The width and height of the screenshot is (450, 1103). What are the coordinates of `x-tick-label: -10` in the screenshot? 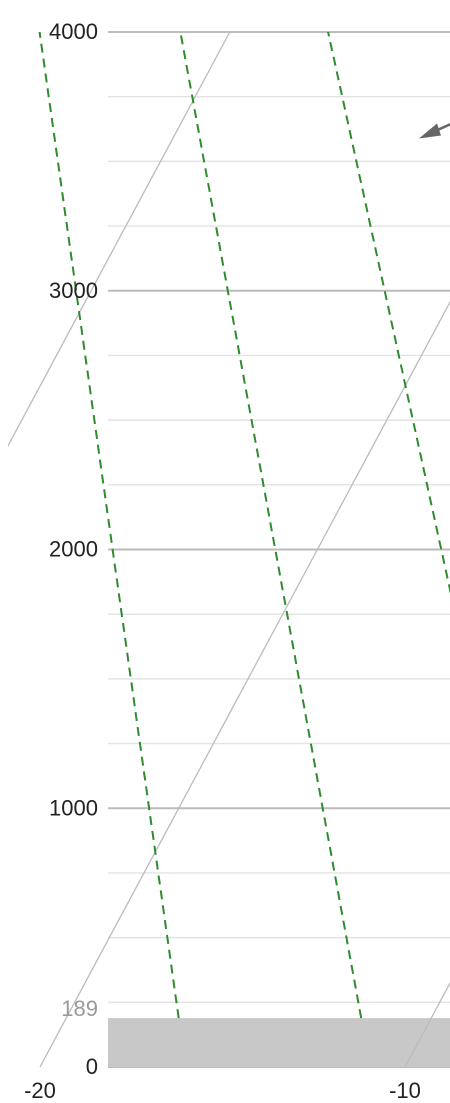 It's located at (405, 1090).